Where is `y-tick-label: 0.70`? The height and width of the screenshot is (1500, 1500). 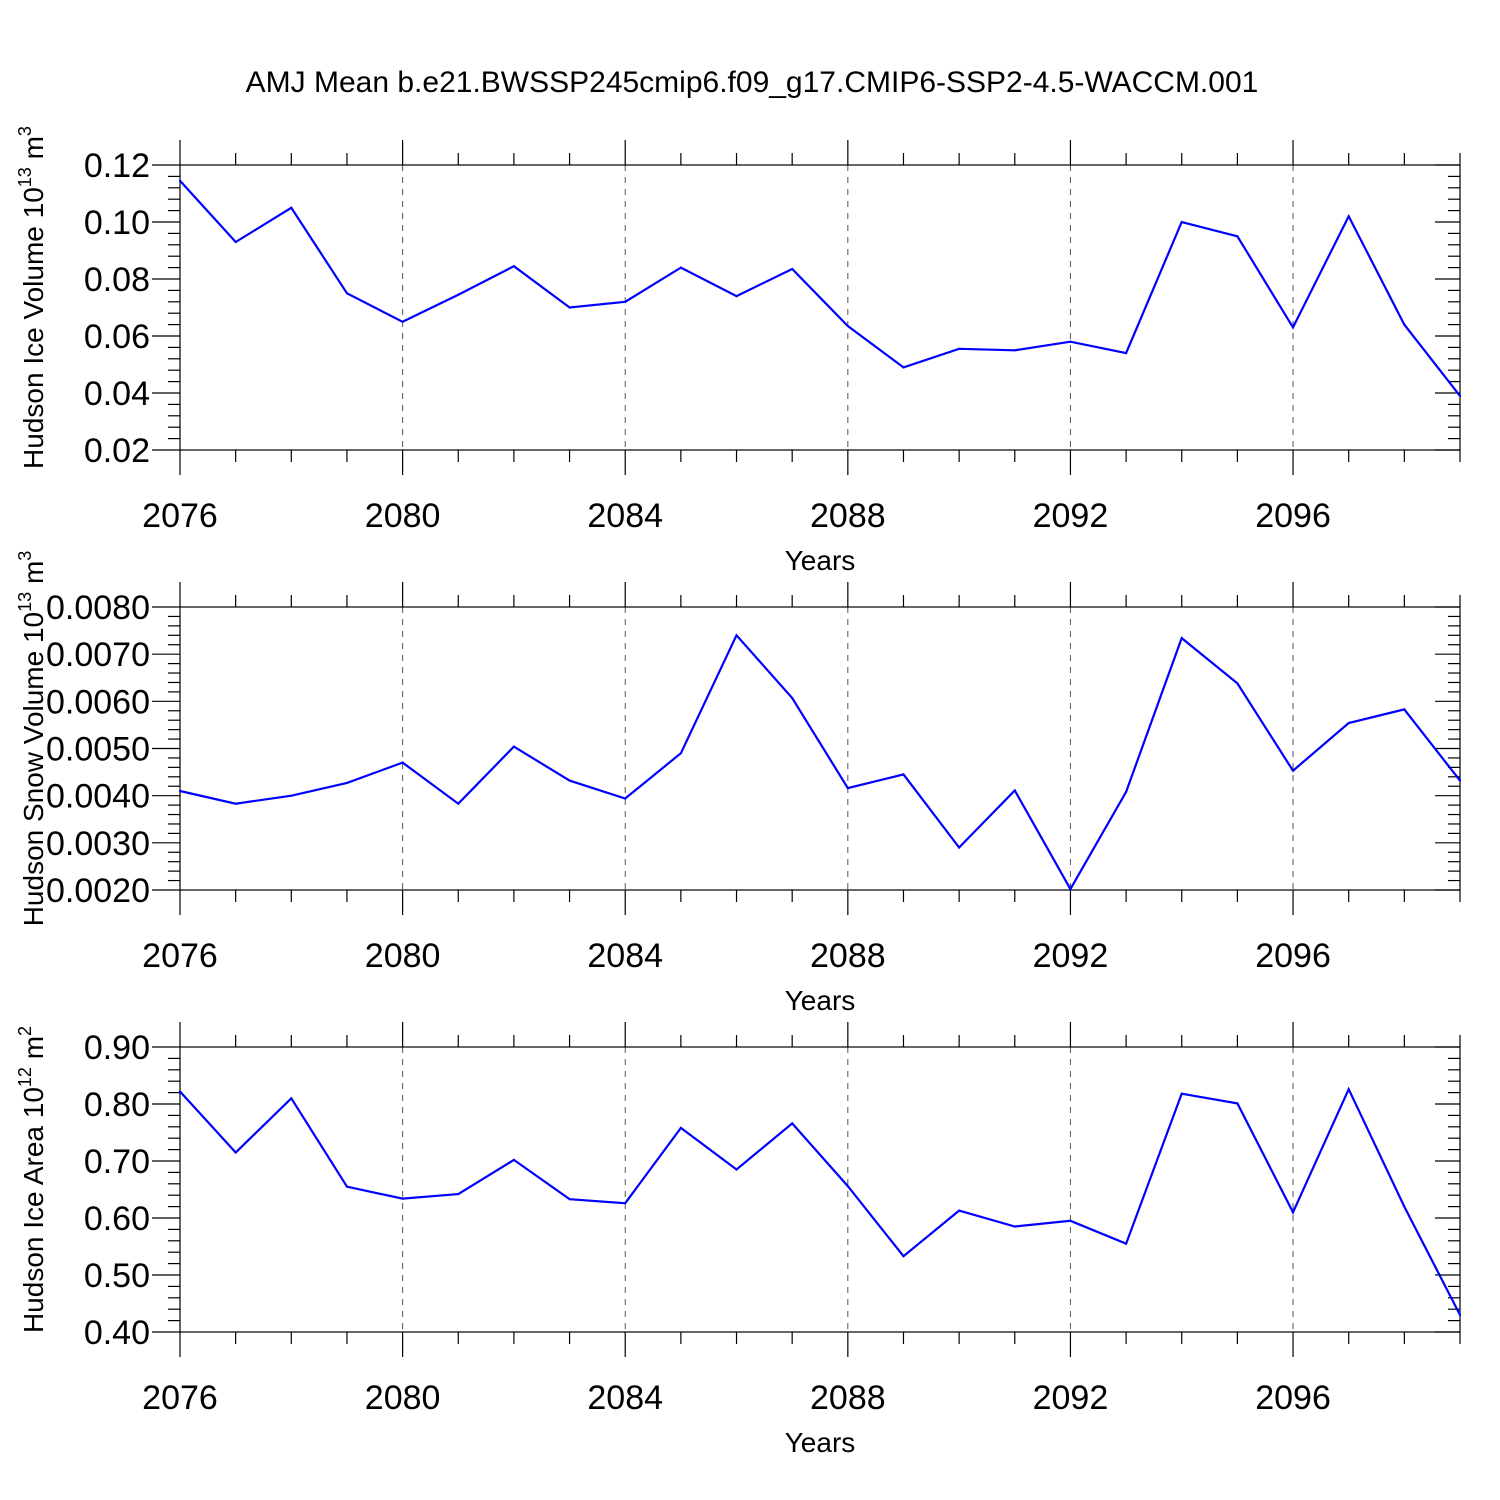
y-tick-label: 0.70 is located at coordinates (117, 1162).